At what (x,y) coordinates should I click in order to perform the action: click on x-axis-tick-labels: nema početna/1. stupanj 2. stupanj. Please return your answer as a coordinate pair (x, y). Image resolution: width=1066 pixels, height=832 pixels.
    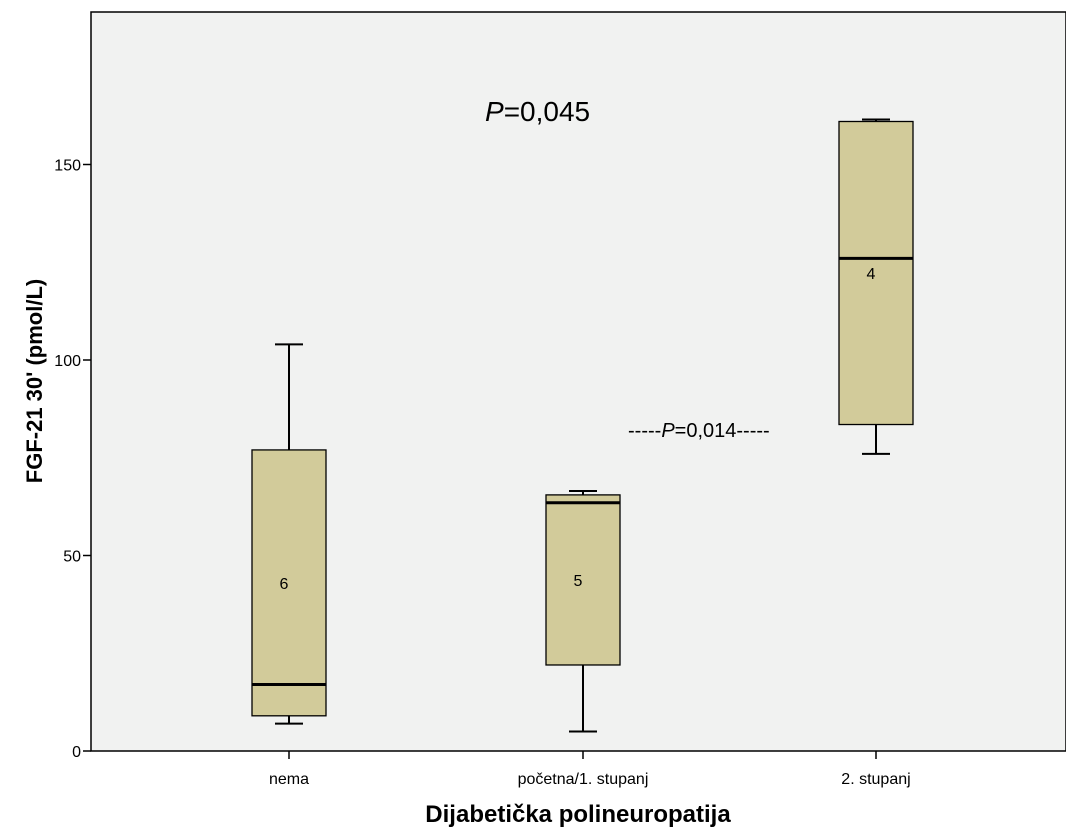
    Looking at the image, I should click on (590, 769).